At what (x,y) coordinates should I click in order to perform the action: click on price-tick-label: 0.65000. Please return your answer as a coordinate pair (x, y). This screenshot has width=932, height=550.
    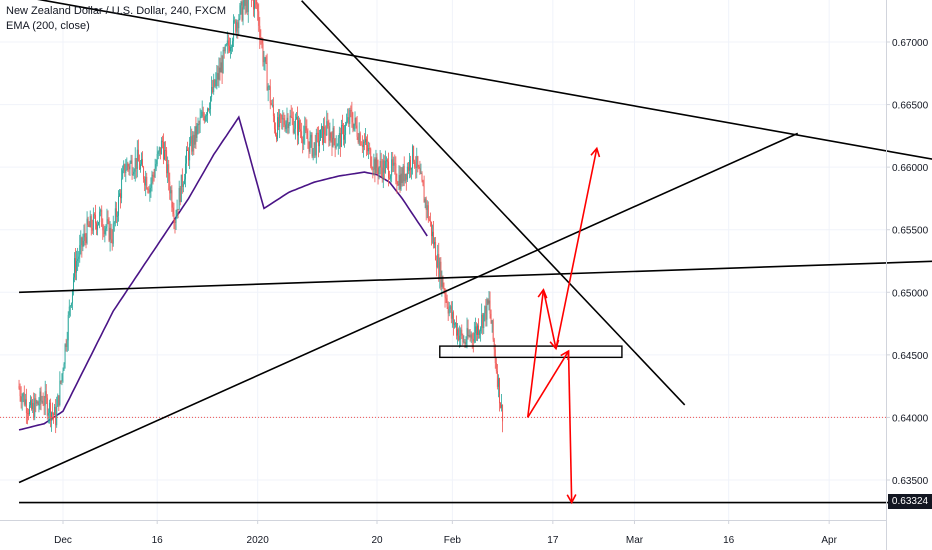
    Looking at the image, I should click on (910, 293).